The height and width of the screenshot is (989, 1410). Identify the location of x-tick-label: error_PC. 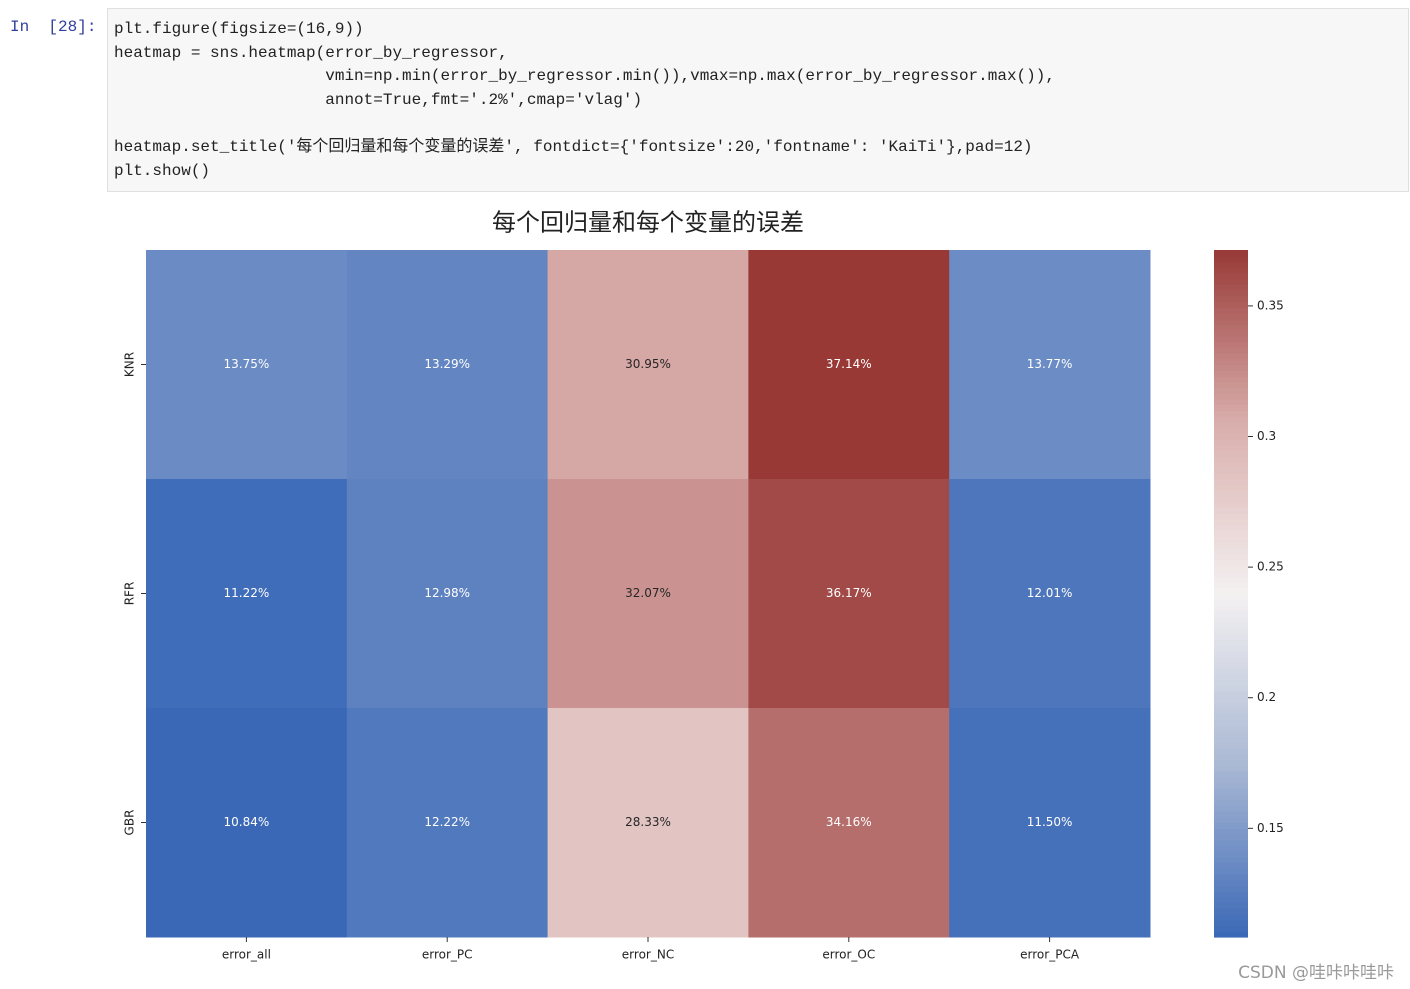
(447, 955).